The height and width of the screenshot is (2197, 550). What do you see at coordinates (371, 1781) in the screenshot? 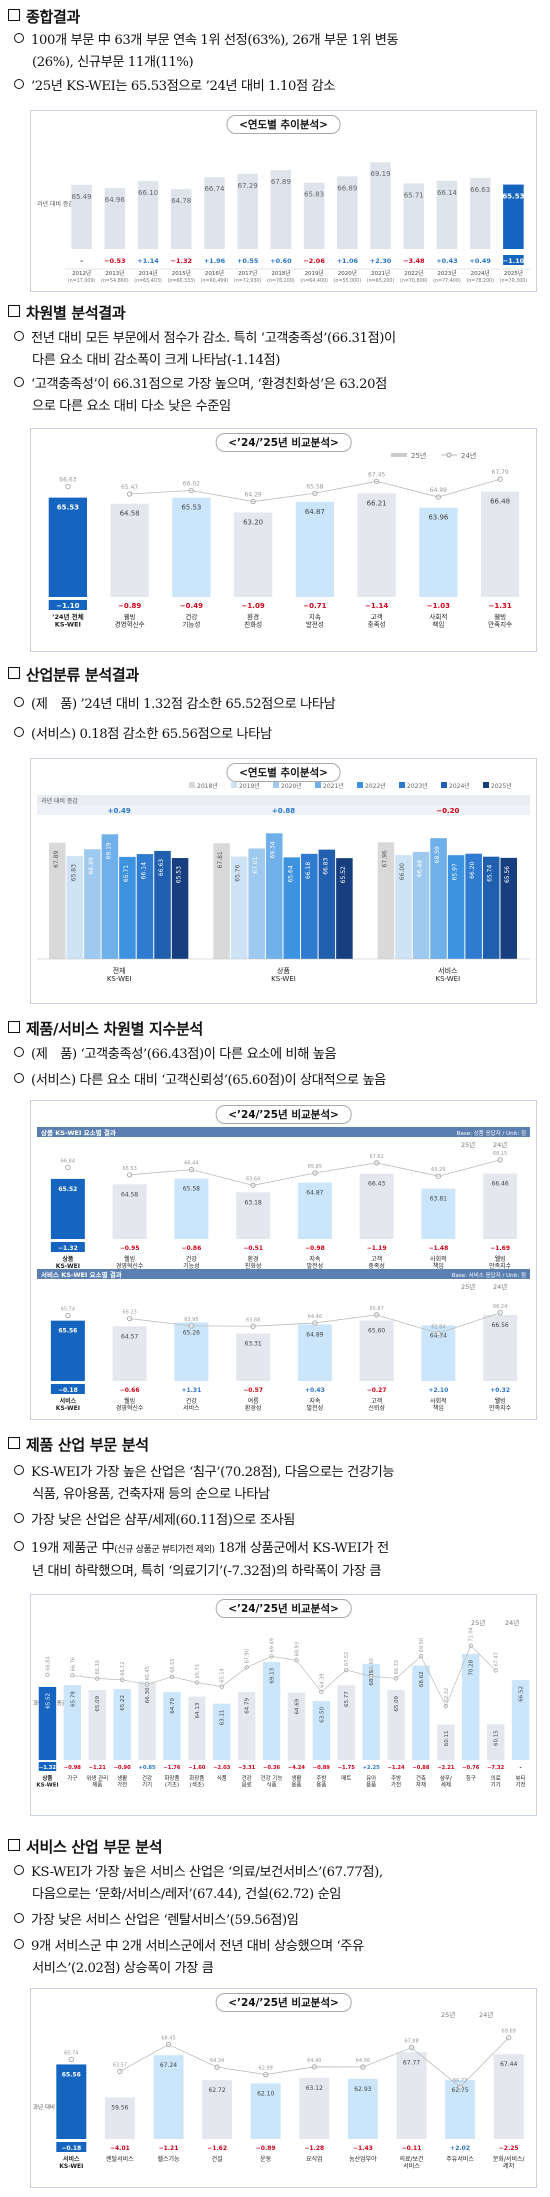
I see `category-label: 유아 용품` at bounding box center [371, 1781].